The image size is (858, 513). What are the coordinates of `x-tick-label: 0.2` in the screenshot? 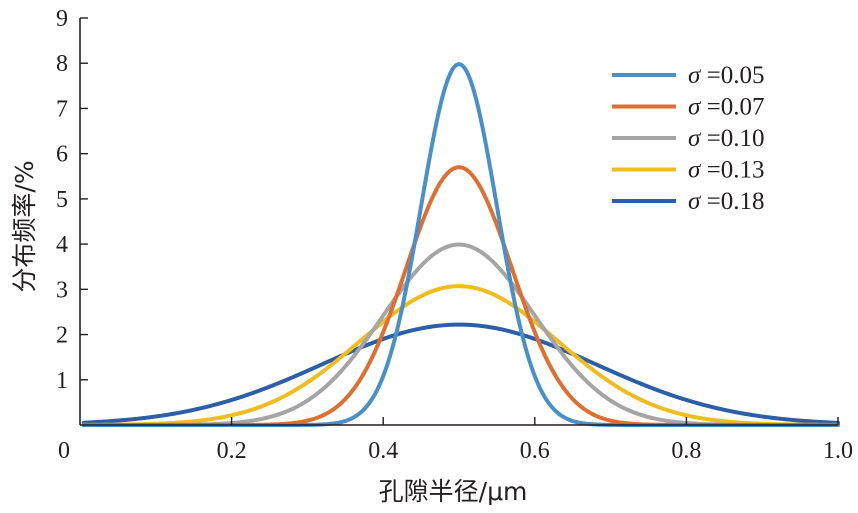 It's located at (232, 451).